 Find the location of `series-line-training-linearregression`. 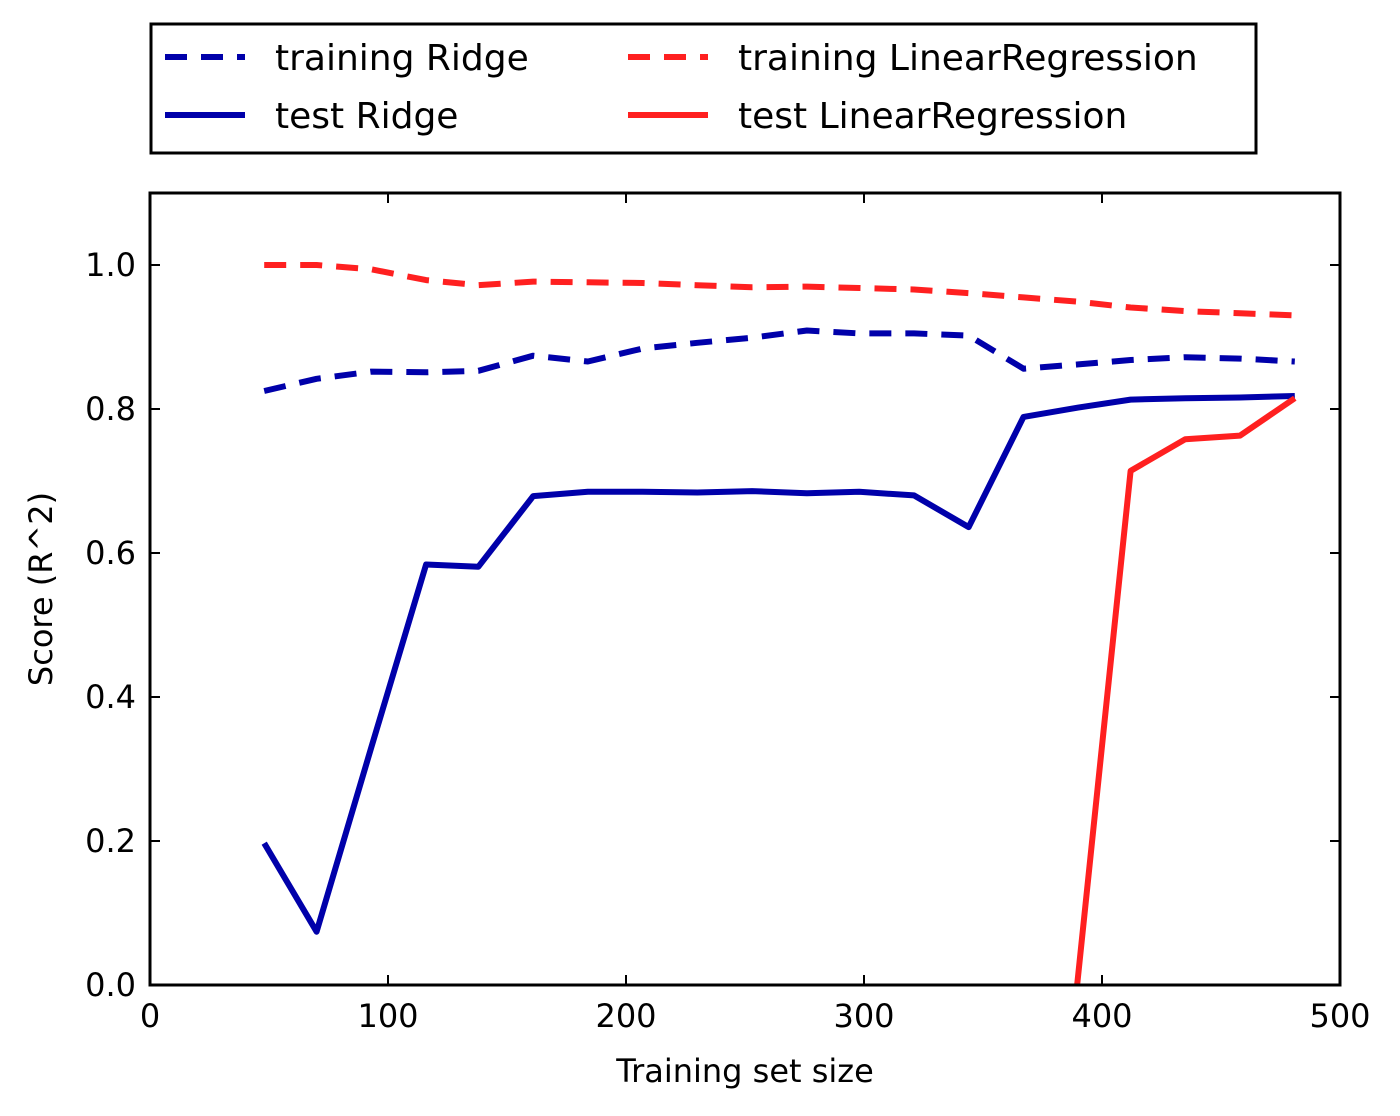

series-line-training-linearregression is located at coordinates (779, 290).